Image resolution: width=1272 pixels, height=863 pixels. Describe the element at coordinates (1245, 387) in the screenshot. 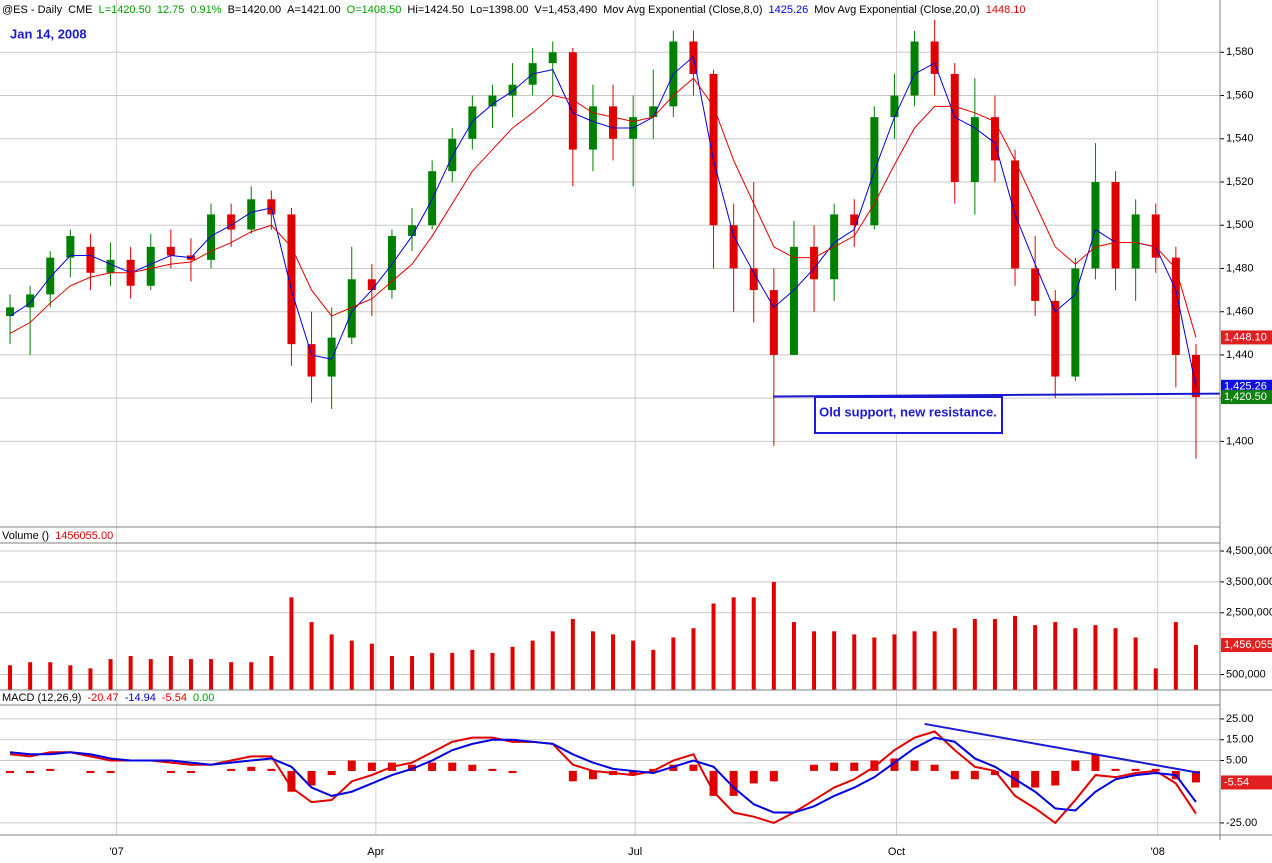

I see `value-marker-label: 1,425.26` at that location.